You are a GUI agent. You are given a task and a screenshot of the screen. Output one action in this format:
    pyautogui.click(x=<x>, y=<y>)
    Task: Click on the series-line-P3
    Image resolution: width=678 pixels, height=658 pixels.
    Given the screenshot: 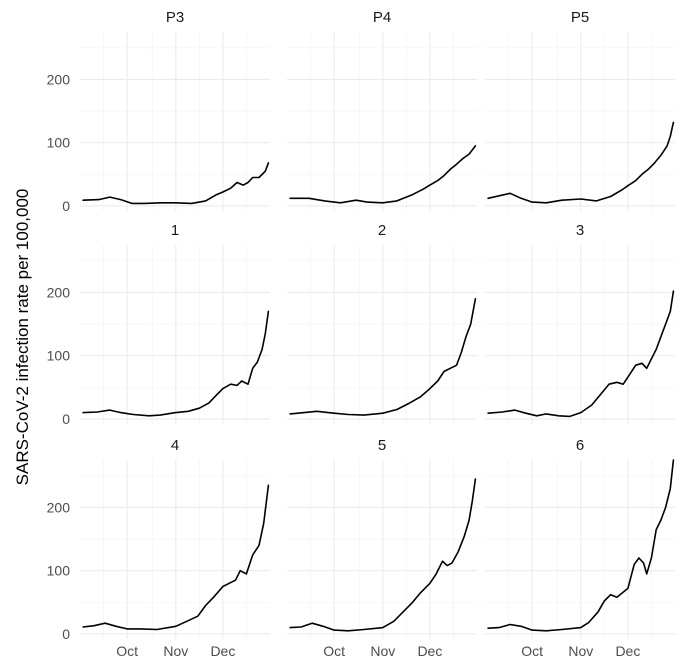 What is the action you would take?
    pyautogui.click(x=176, y=183)
    